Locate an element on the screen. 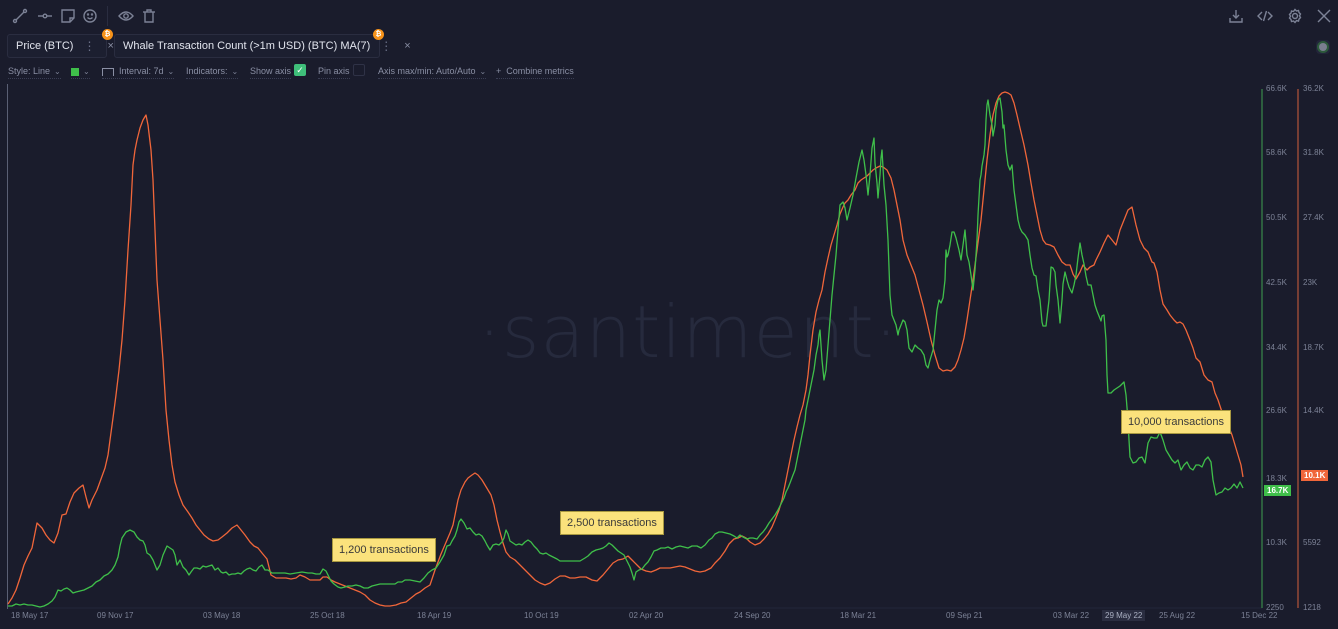  x-tick: 02 Apr 20 is located at coordinates (646, 615).